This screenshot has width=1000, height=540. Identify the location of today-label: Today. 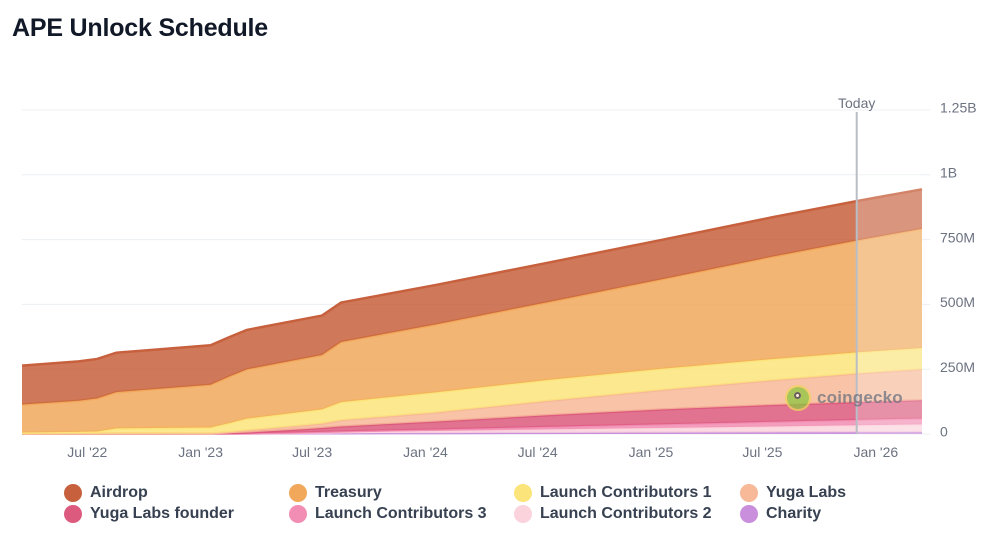
(856, 103).